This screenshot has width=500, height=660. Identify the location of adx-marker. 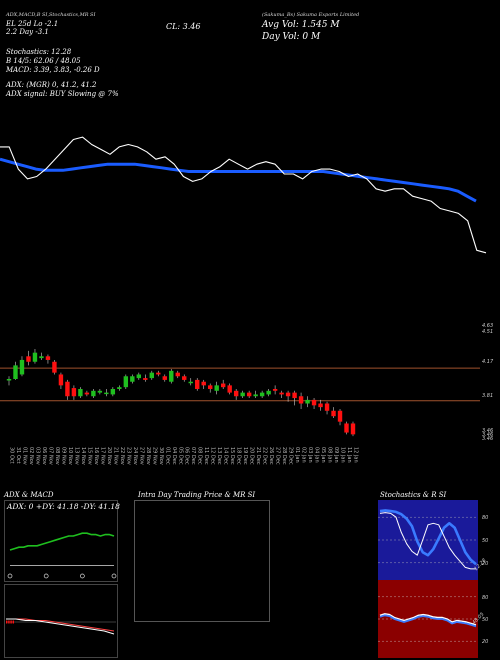
(82, 576).